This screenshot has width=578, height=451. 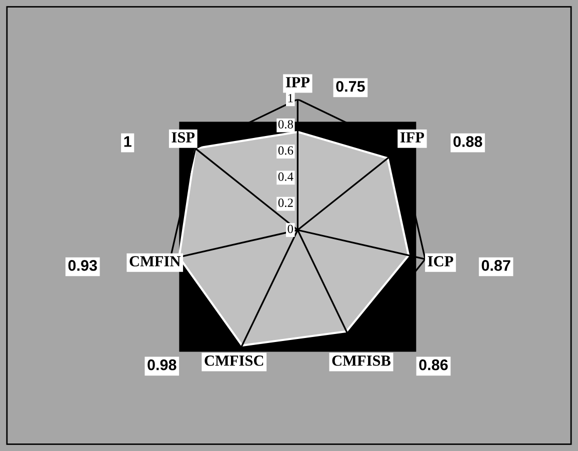 I want to click on text: 1, so click(x=128, y=141).